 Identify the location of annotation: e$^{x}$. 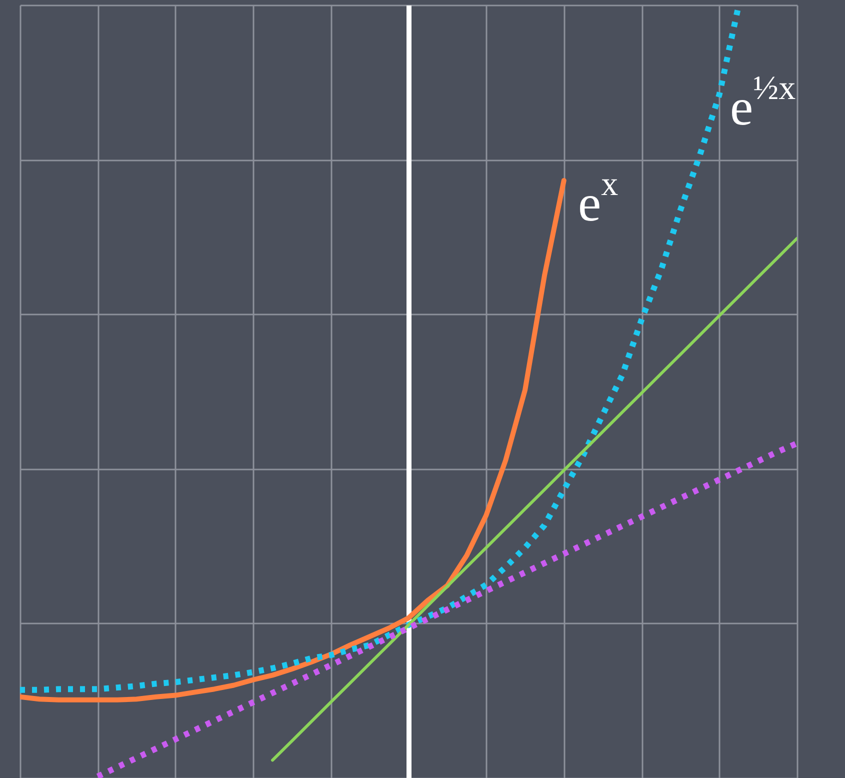
(598, 199).